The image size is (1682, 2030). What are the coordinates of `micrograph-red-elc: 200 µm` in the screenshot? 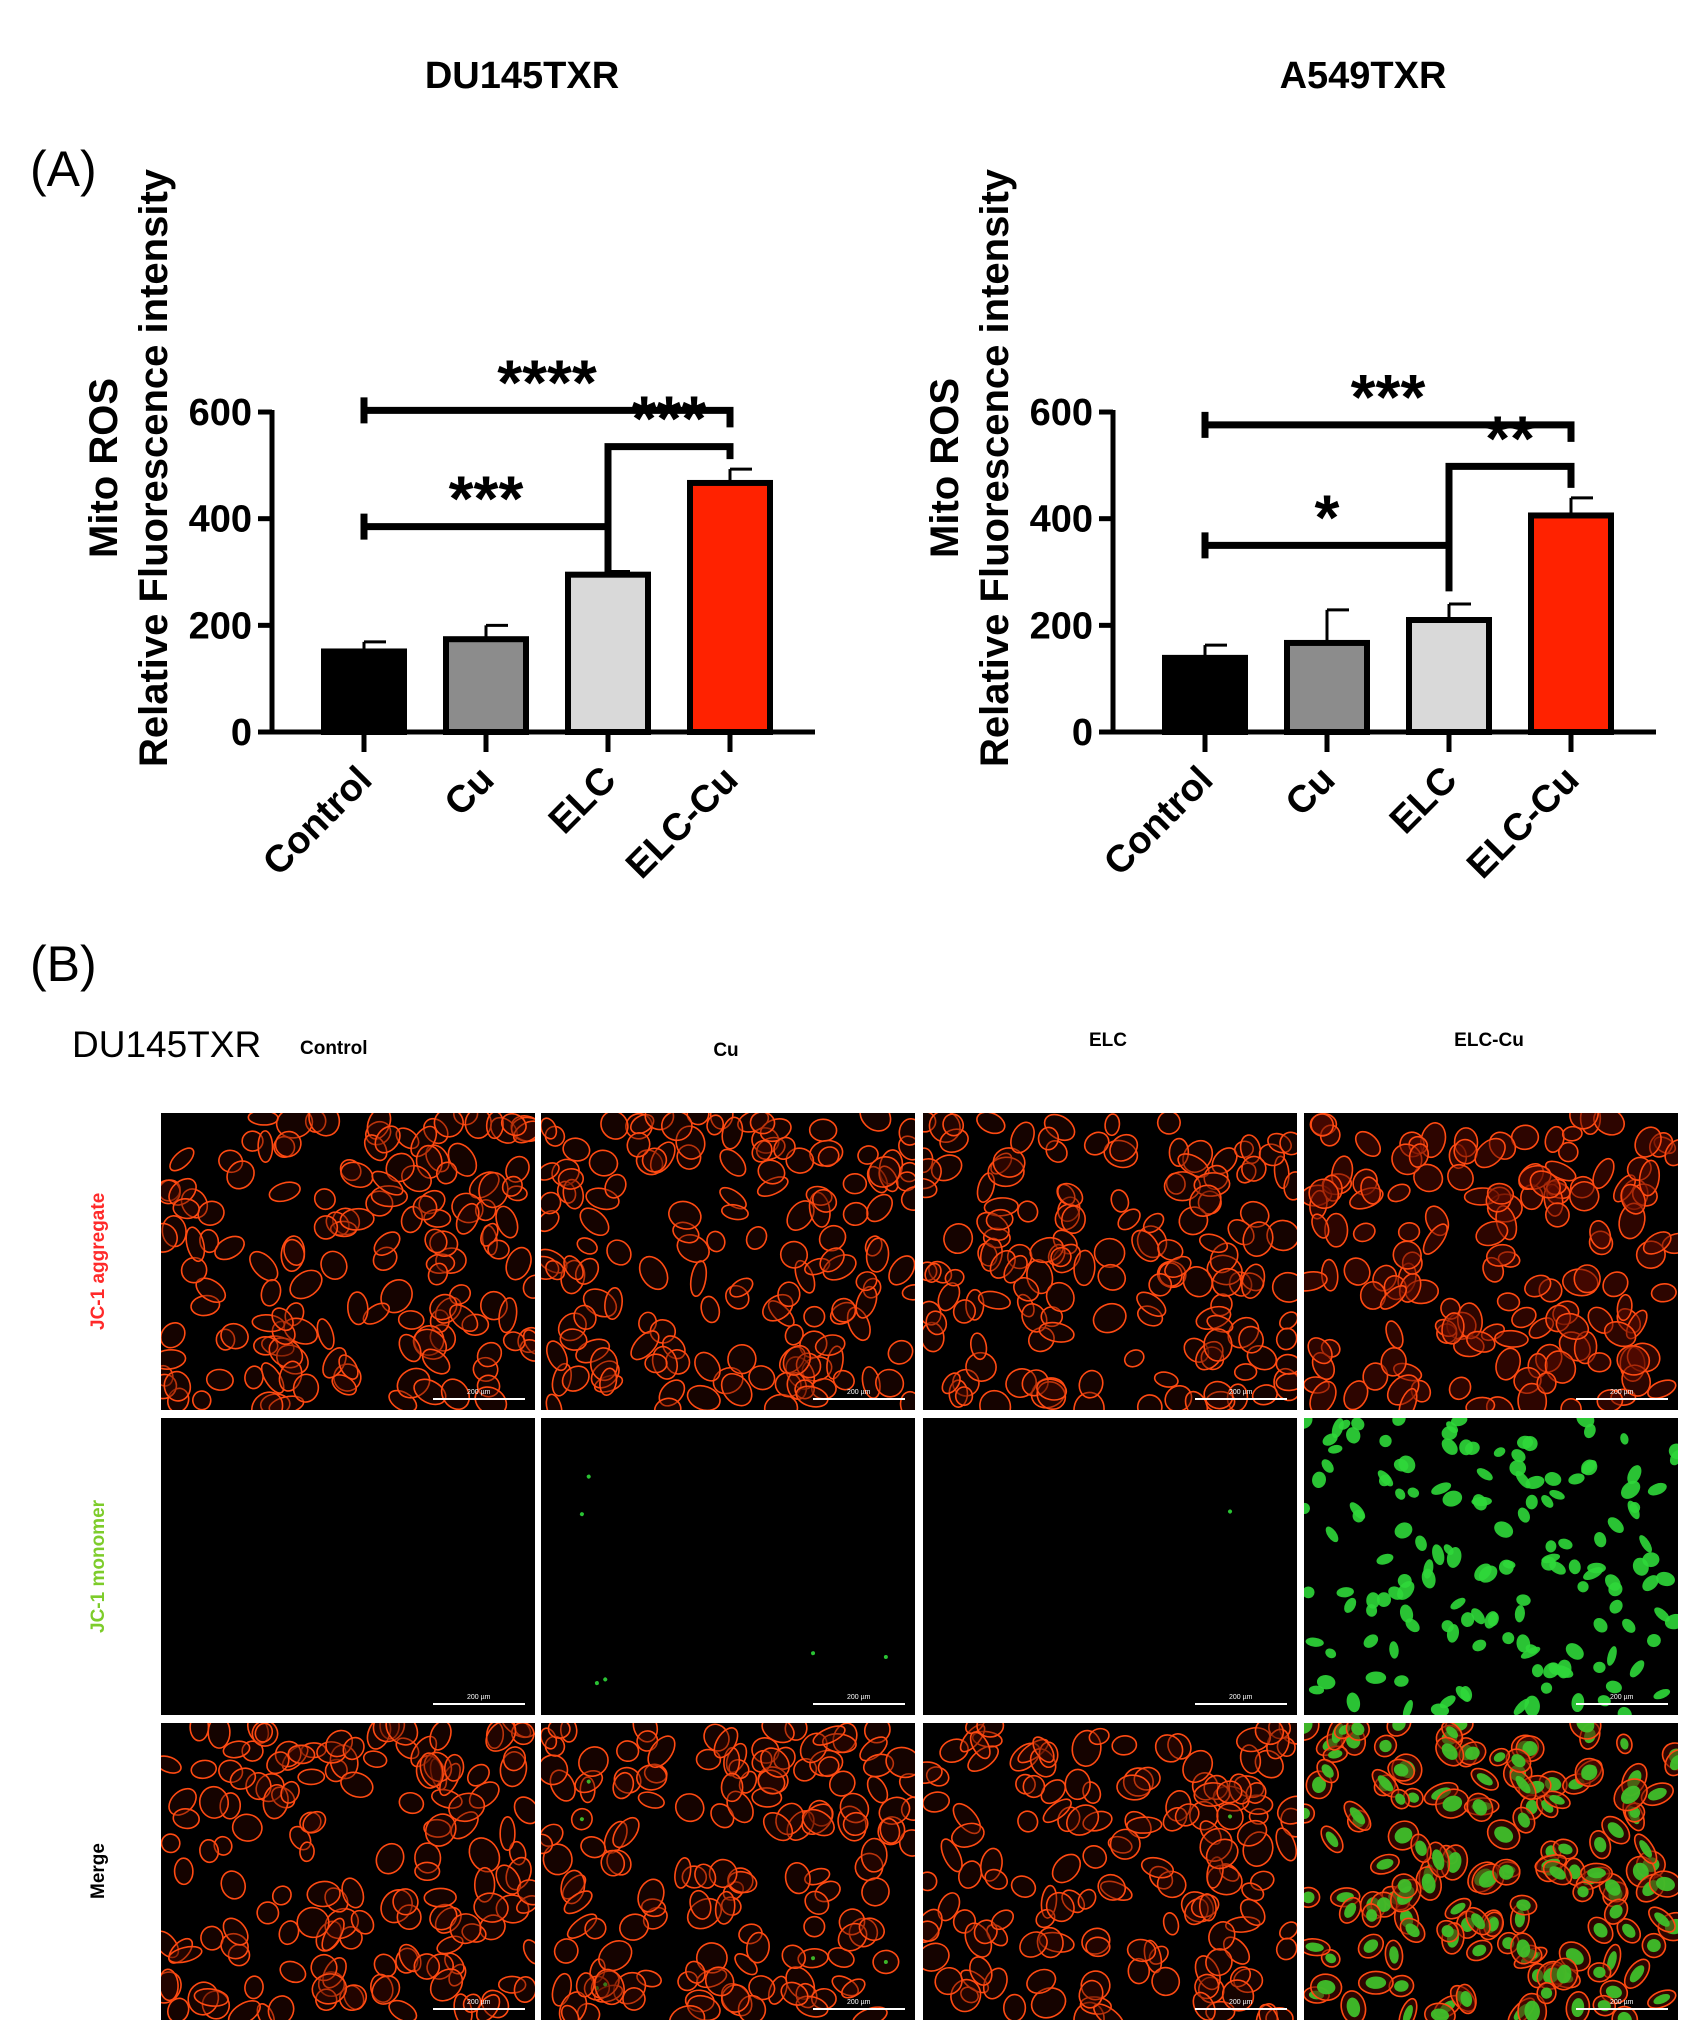 It's located at (1110, 1261).